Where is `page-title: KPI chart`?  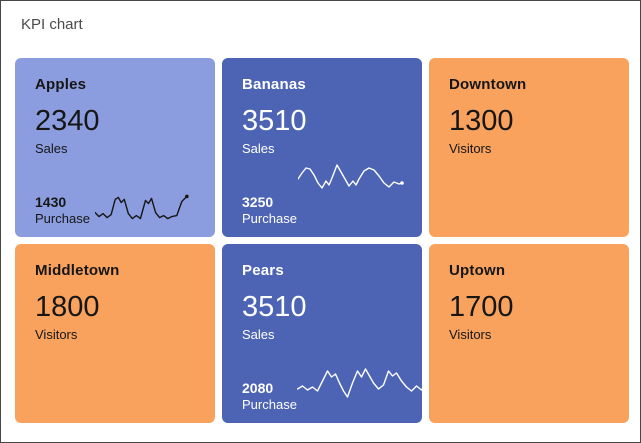 page-title: KPI chart is located at coordinates (52, 24).